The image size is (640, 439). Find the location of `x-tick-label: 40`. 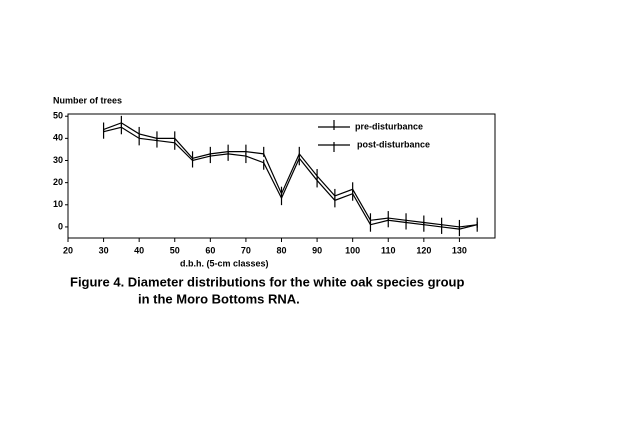

x-tick-label: 40 is located at coordinates (139, 250).